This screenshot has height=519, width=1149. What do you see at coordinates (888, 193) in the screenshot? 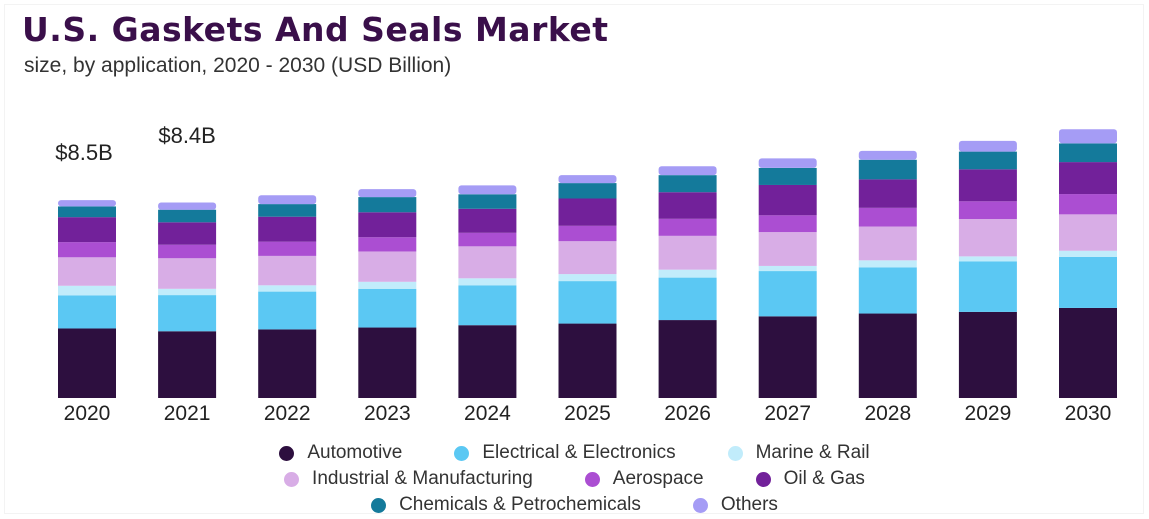
I see `bar-segment-2028-oil-gas` at bounding box center [888, 193].